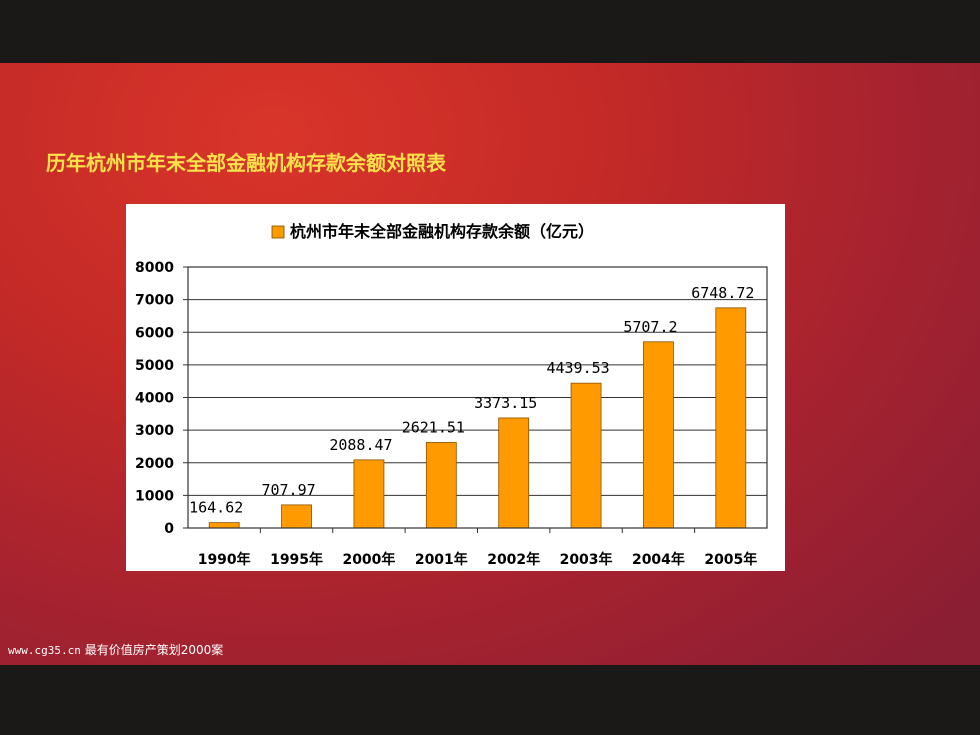 The height and width of the screenshot is (735, 980). What do you see at coordinates (154, 464) in the screenshot?
I see `y-tick-label: 2000` at bounding box center [154, 464].